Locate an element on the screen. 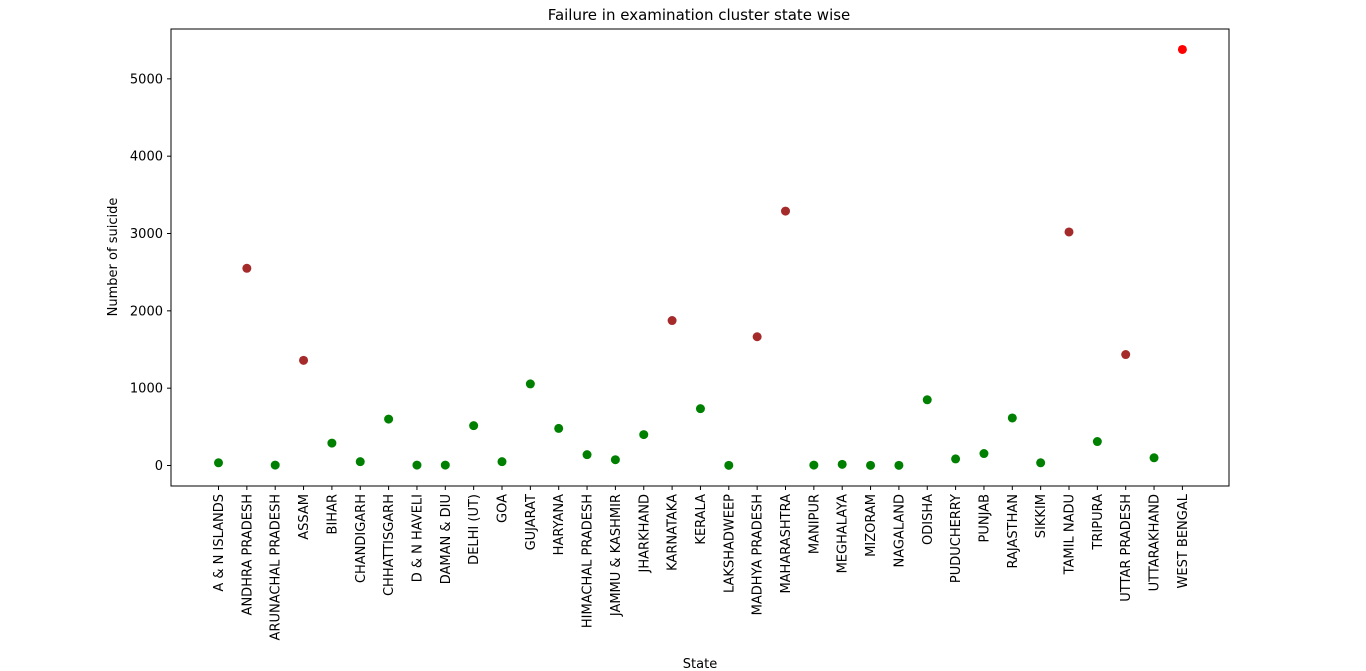  x-tick-label: PUDUCHERRY is located at coordinates (956, 538).